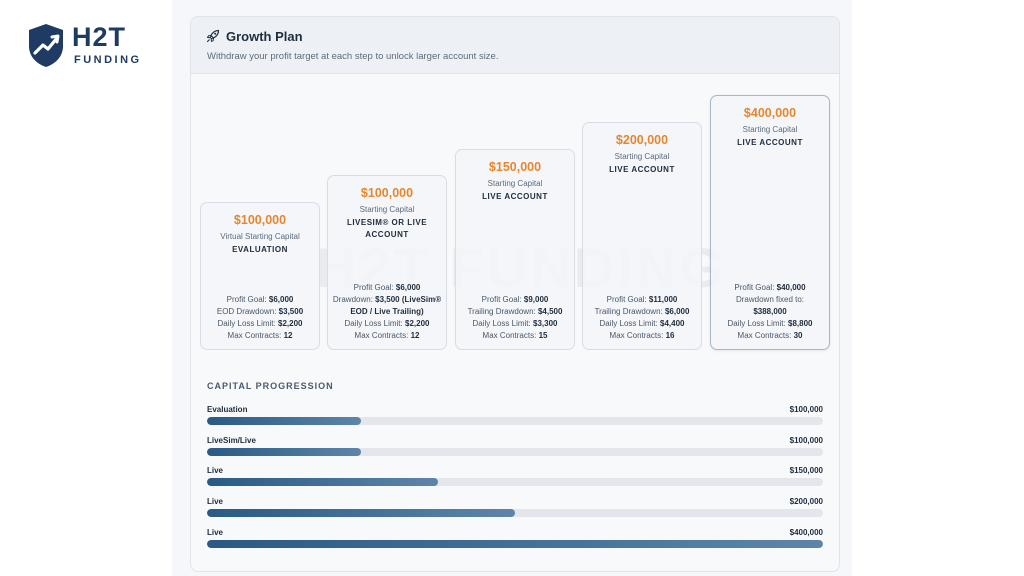 The height and width of the screenshot is (576, 1024). I want to click on detail-value: $3,500 (LiveSim® EOD / Live Trailing), so click(396, 305).